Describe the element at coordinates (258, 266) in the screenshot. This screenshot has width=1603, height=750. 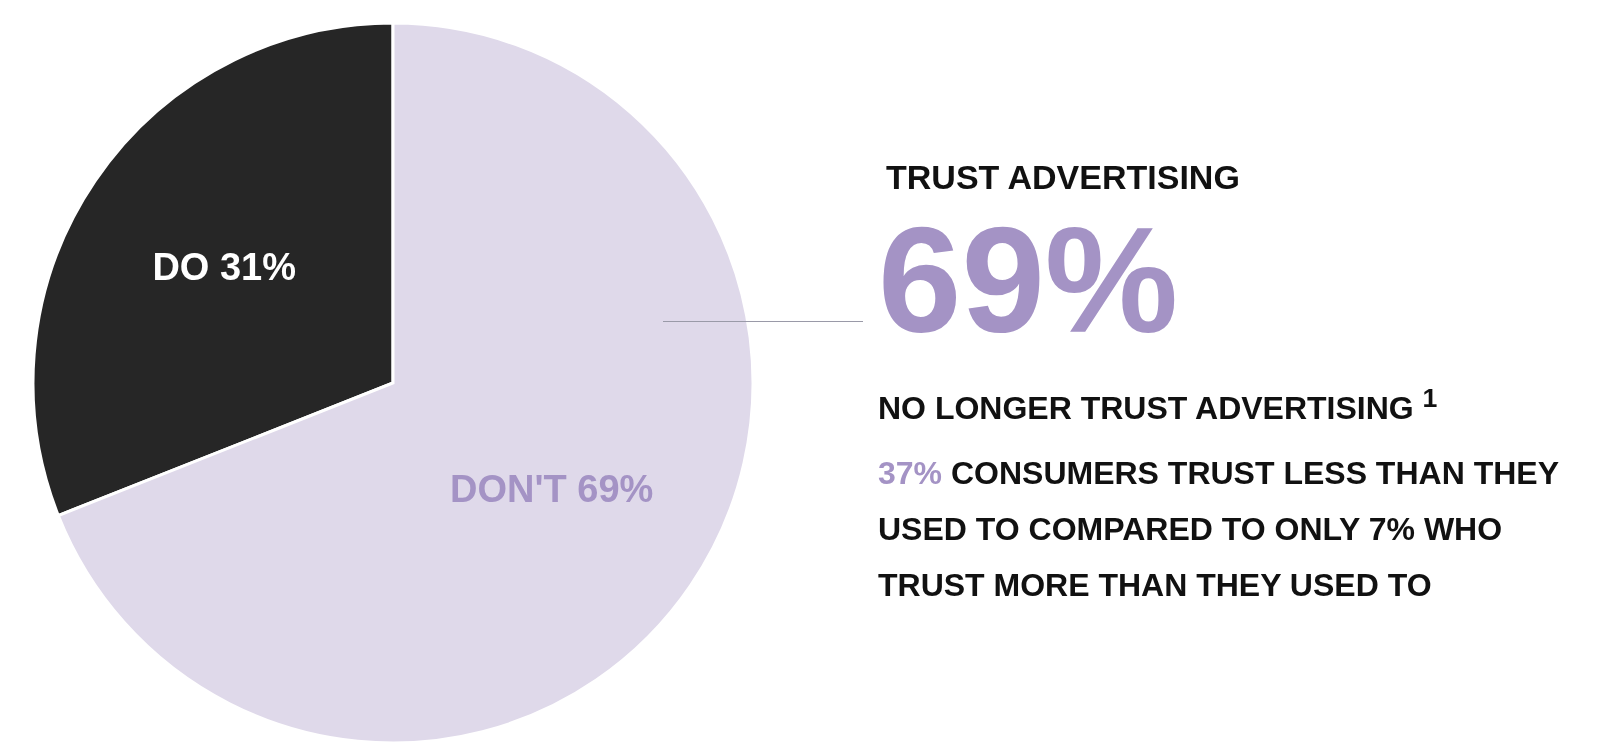
I see `data-label: 31%` at that location.